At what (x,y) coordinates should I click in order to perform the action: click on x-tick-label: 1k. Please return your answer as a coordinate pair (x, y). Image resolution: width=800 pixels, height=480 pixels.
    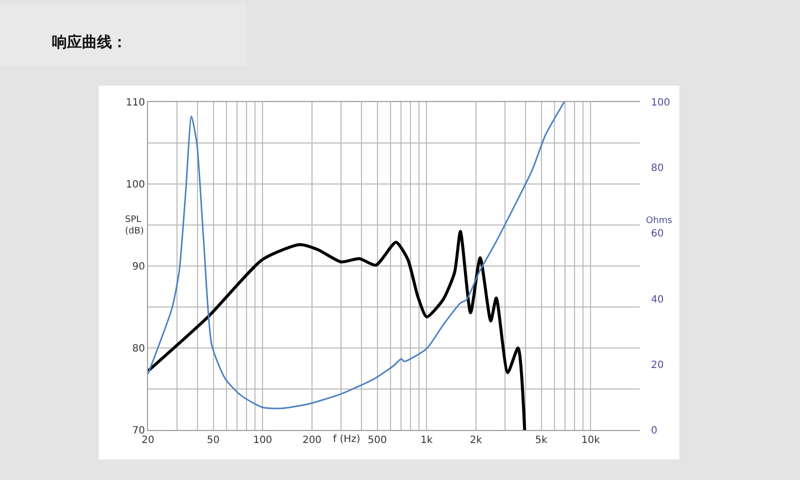
    Looking at the image, I should click on (426, 440).